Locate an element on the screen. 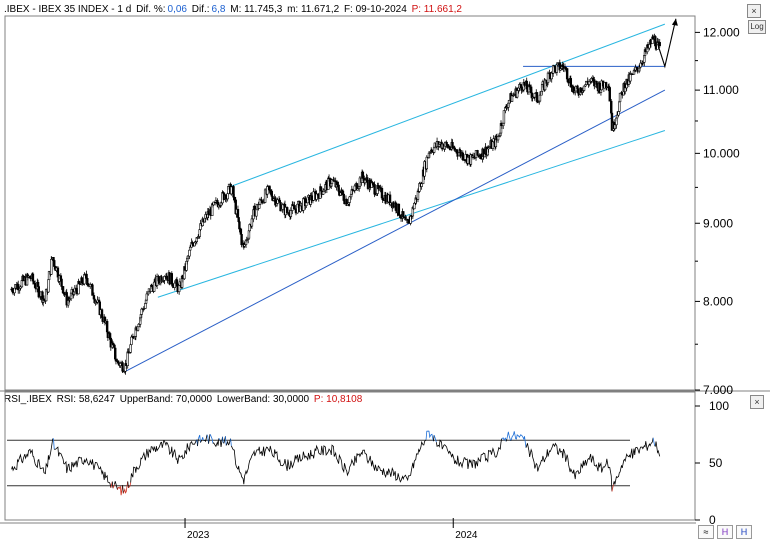 This screenshot has height=558, width=770. rsi-p-value: P: 10,8108 is located at coordinates (338, 399).